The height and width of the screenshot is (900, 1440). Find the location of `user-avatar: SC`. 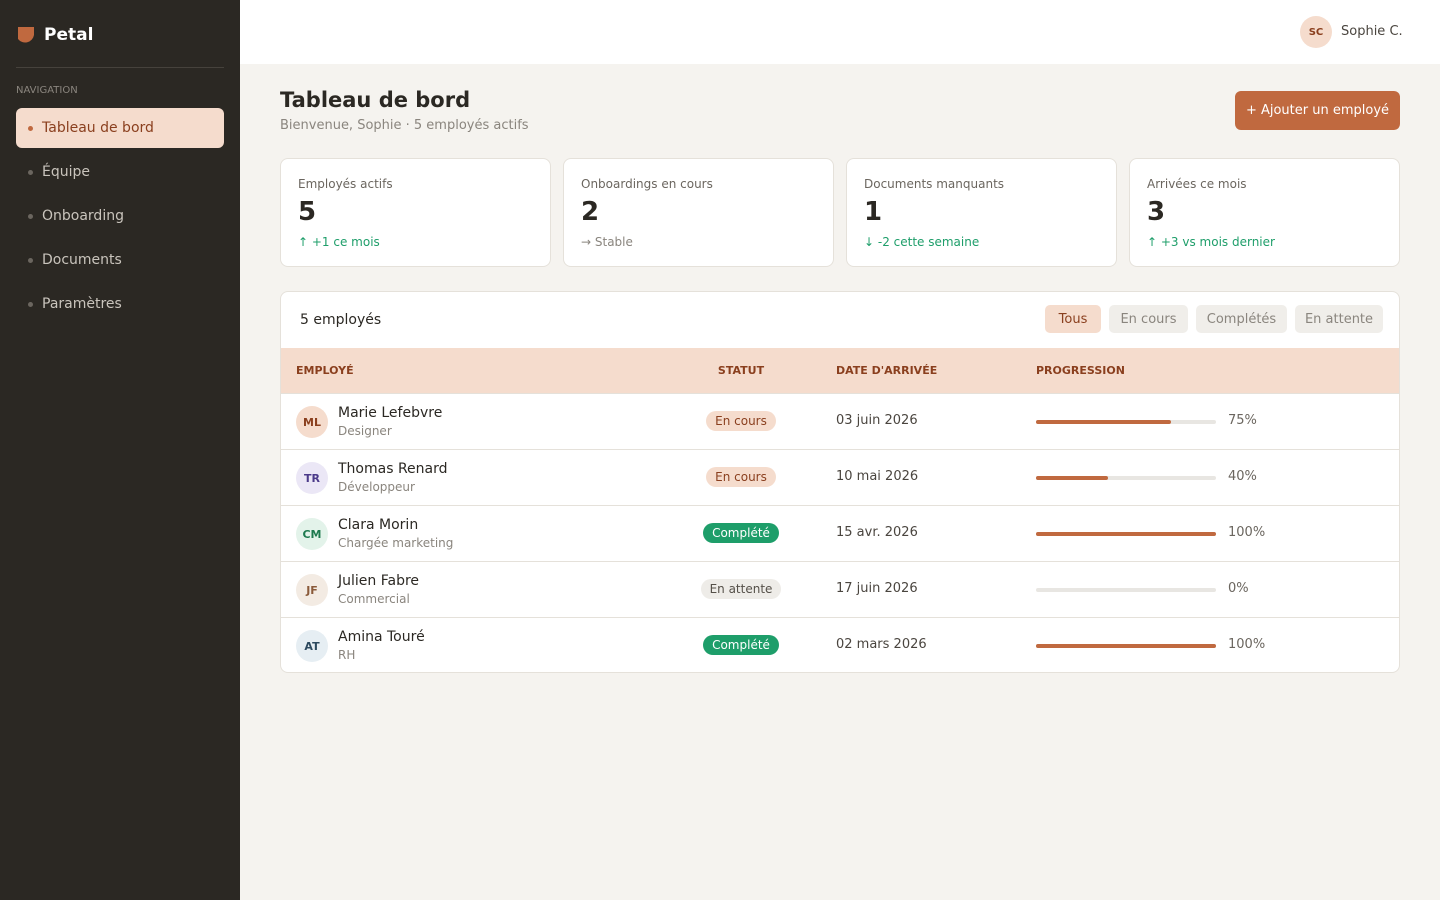

user-avatar: SC is located at coordinates (1316, 32).